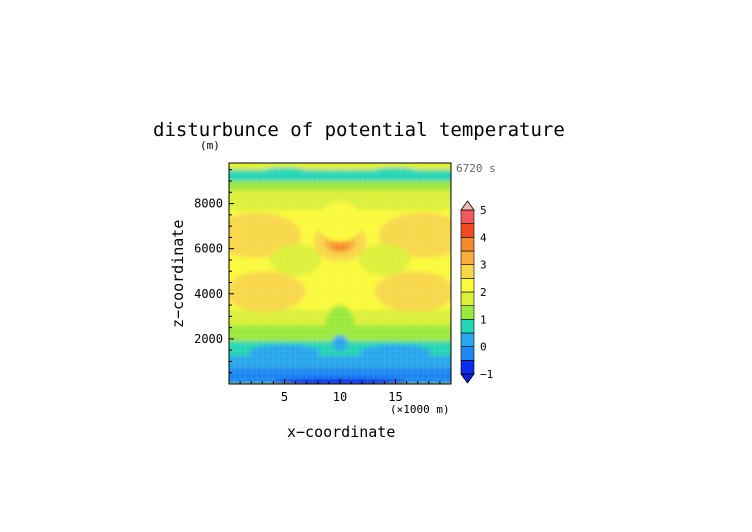 Image resolution: width=752 pixels, height=532 pixels. I want to click on band-upper, so click(340, 200).